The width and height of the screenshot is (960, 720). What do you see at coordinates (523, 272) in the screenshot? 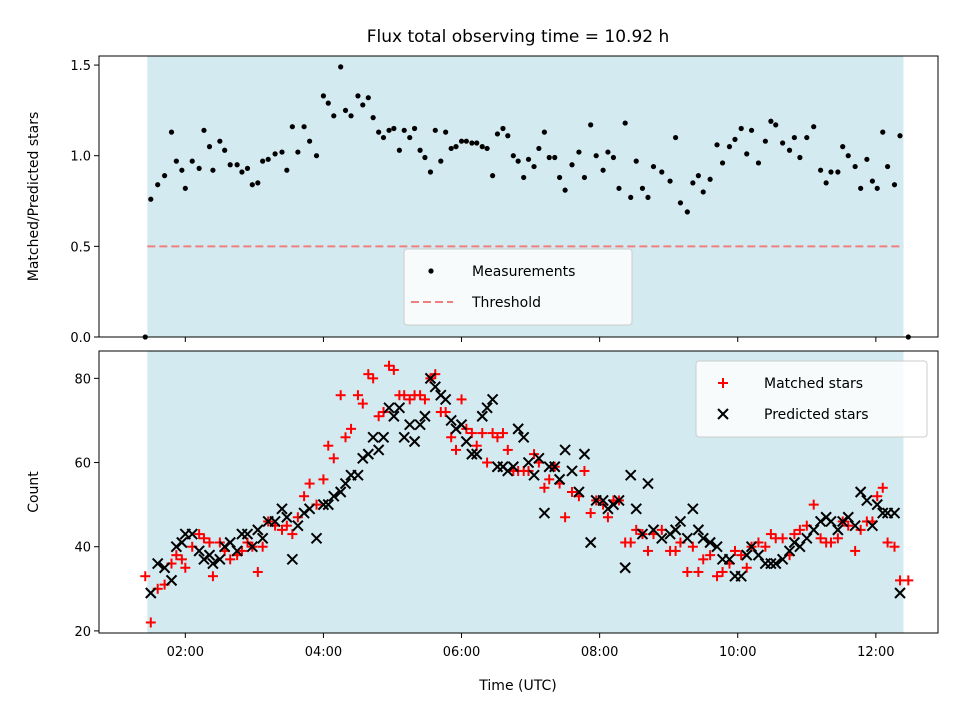
I see `measurements-legend-label: Measurements` at bounding box center [523, 272].